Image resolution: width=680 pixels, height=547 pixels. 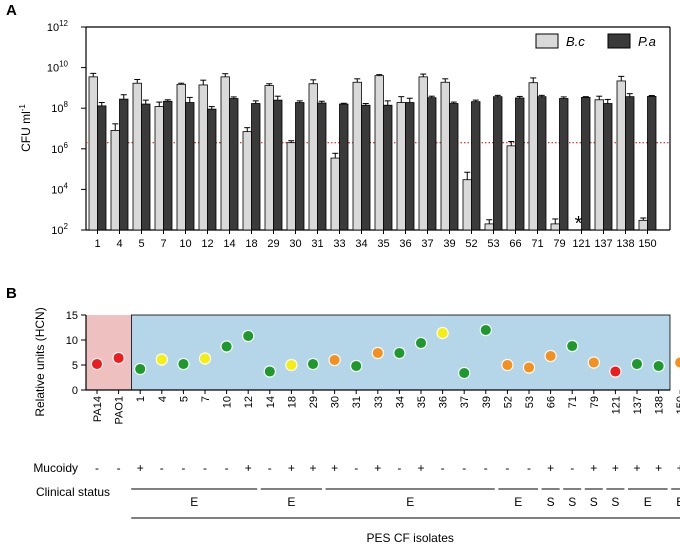 I want to click on x-tick-label: 7, so click(x=163, y=244).